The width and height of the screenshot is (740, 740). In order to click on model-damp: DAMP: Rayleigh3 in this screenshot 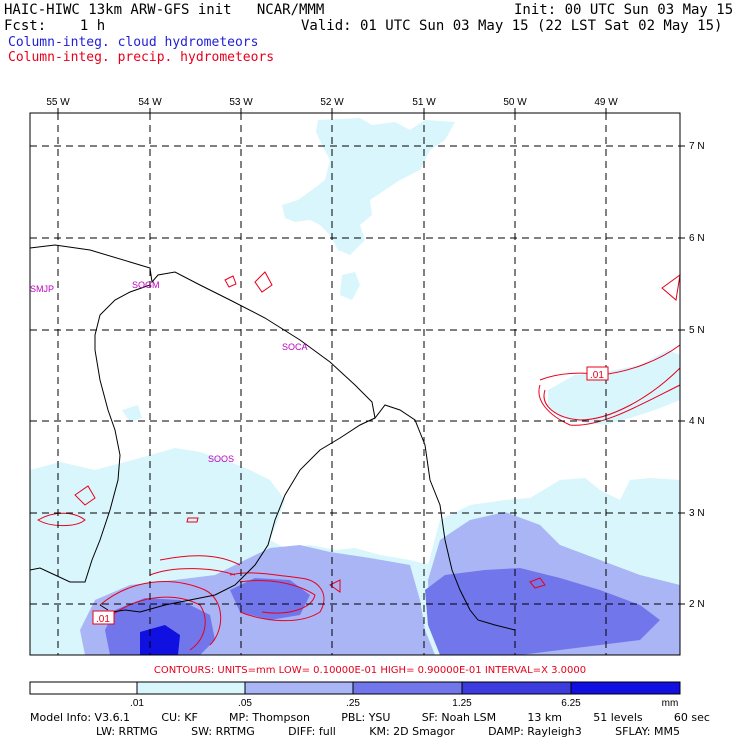, I will do `click(535, 731)`.